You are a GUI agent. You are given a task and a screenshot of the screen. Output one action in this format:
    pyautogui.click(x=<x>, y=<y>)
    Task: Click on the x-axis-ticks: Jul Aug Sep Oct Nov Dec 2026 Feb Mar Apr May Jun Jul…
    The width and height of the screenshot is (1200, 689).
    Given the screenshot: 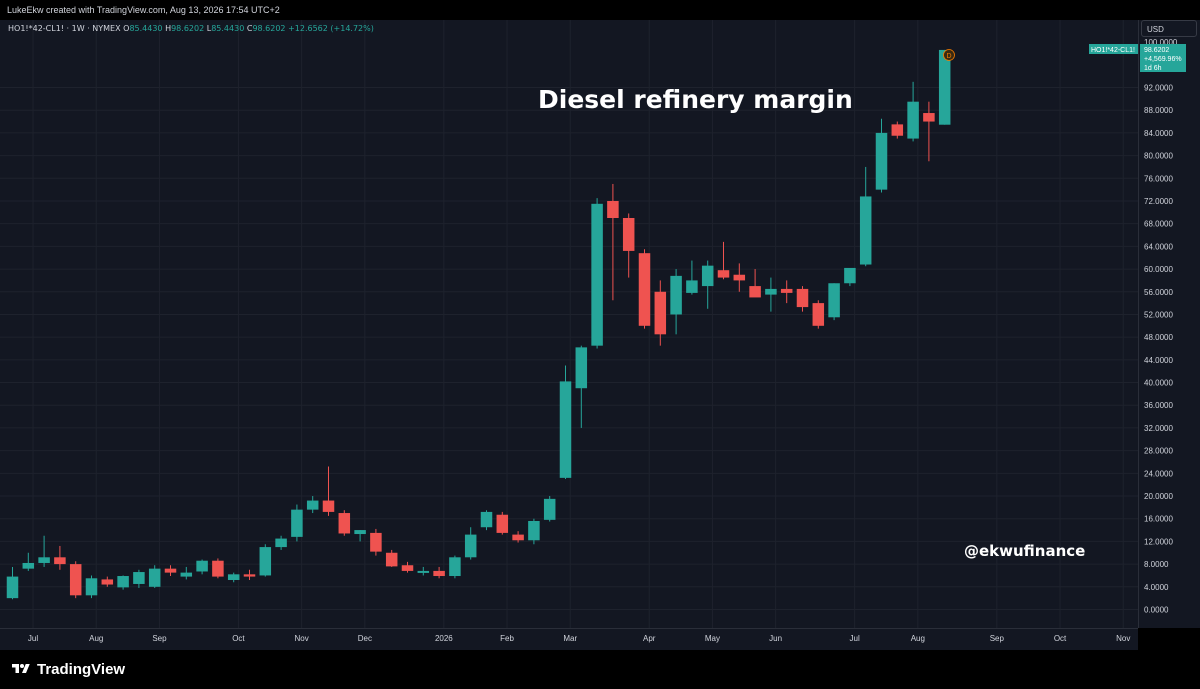 What is the action you would take?
    pyautogui.click(x=579, y=638)
    